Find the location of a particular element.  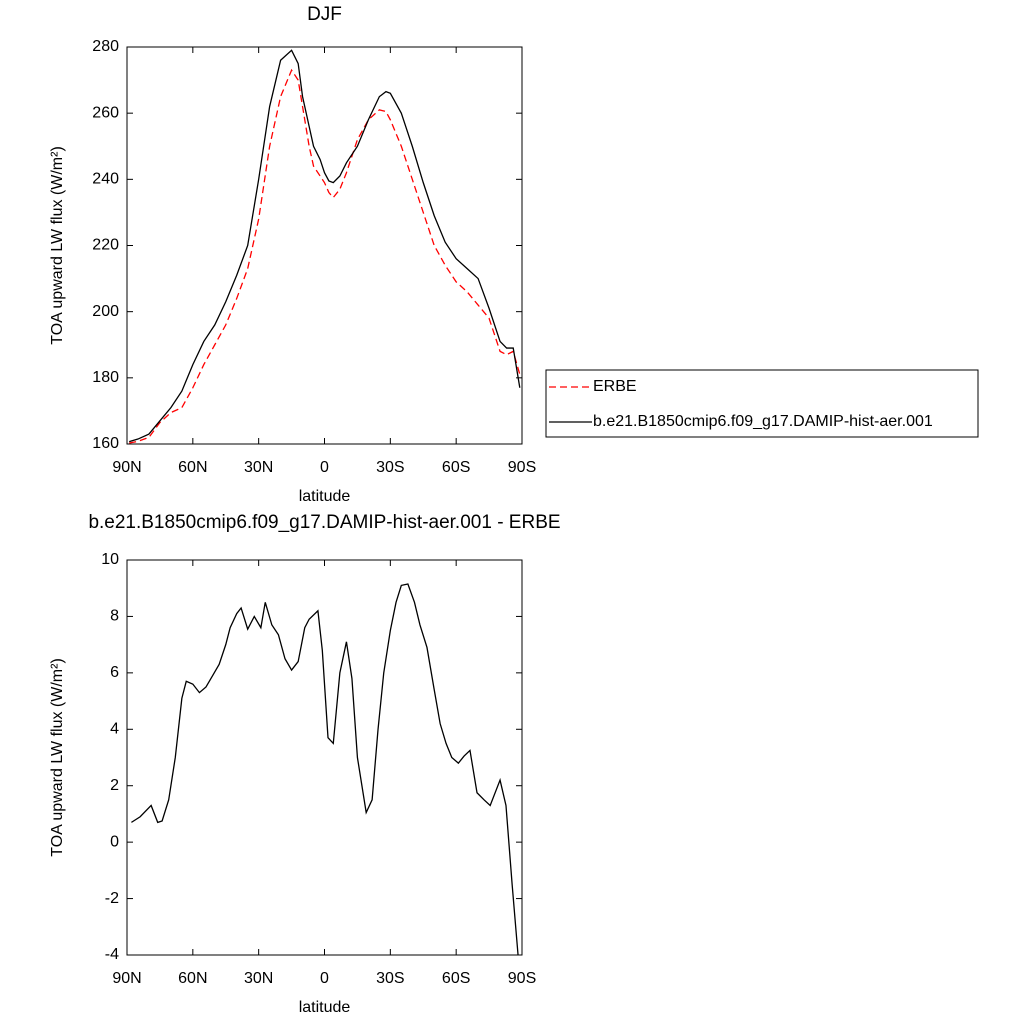

y-tick-label: 240 is located at coordinates (105, 179).